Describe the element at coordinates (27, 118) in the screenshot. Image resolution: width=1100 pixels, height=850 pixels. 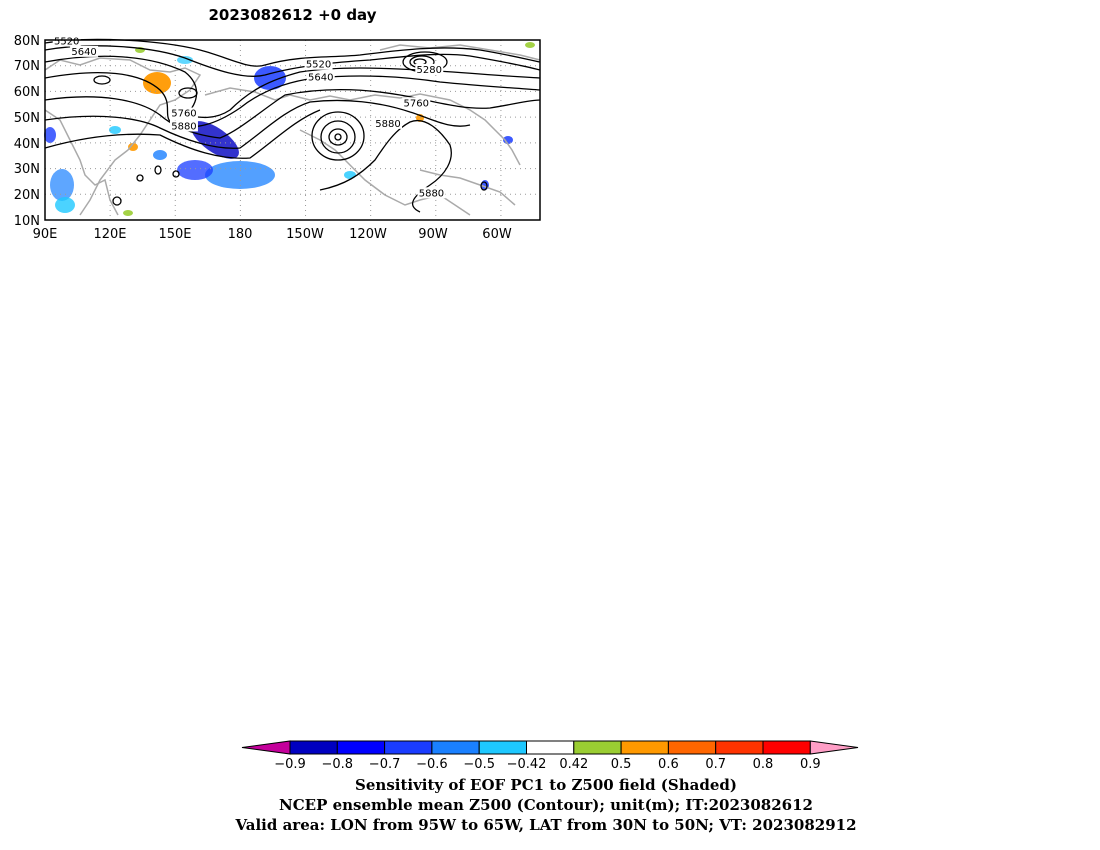
I see `lat-label: 50N` at that location.